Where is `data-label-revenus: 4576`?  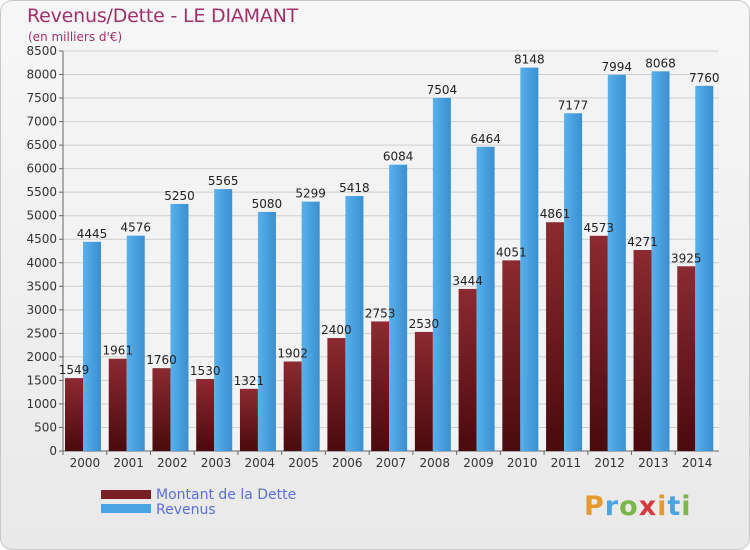
data-label-revenus: 4576 is located at coordinates (135, 228).